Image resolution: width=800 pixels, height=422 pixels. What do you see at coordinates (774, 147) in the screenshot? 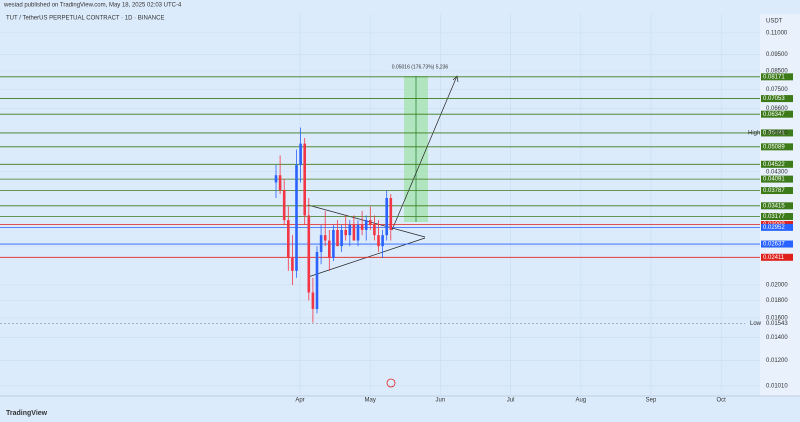
I see `level-label: 0.05089` at bounding box center [774, 147].